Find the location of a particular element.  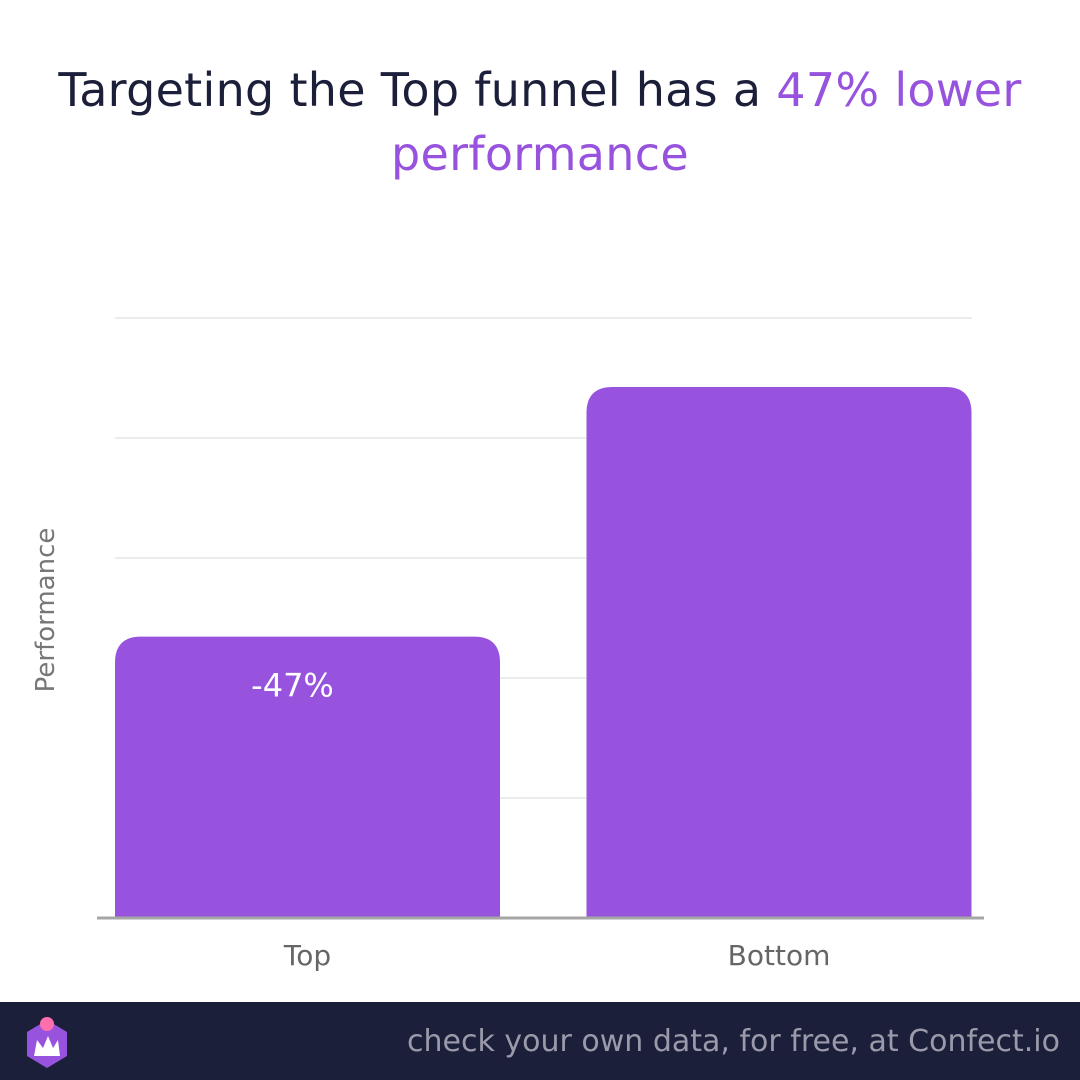

confect-crown-logo-icon is located at coordinates (47, 1042).